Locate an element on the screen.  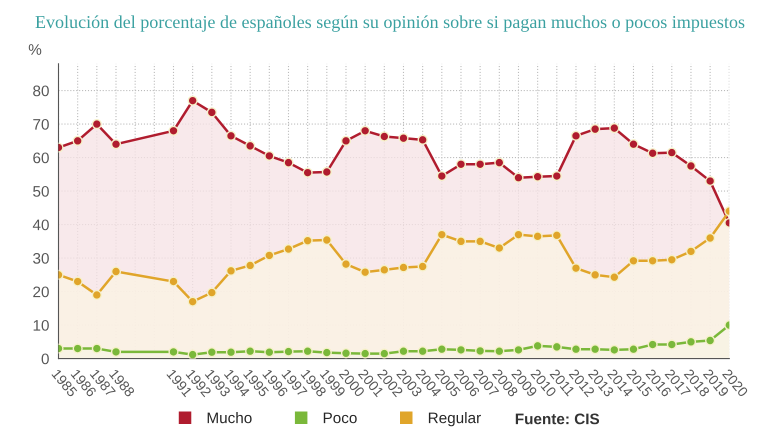
y-tick-label: 20 is located at coordinates (41, 292).